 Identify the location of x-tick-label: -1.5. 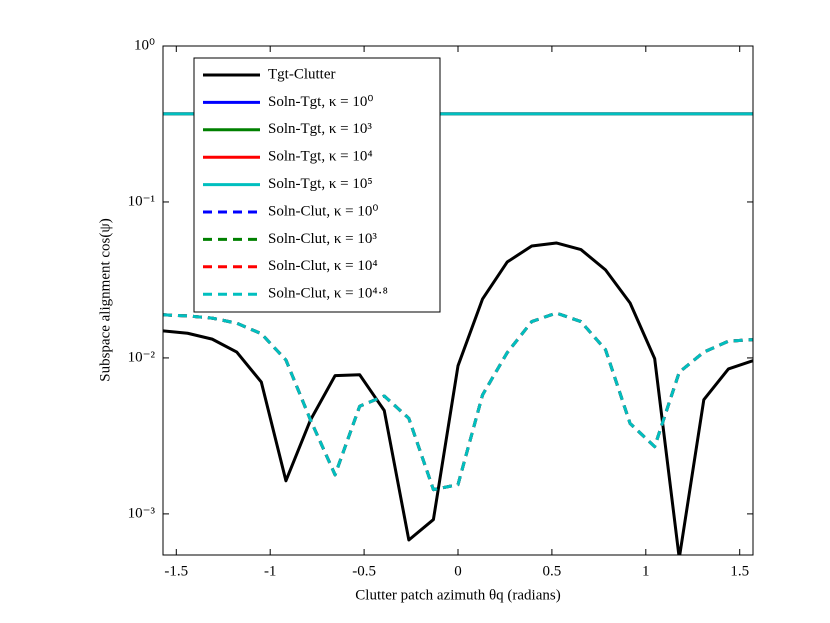
(176, 571).